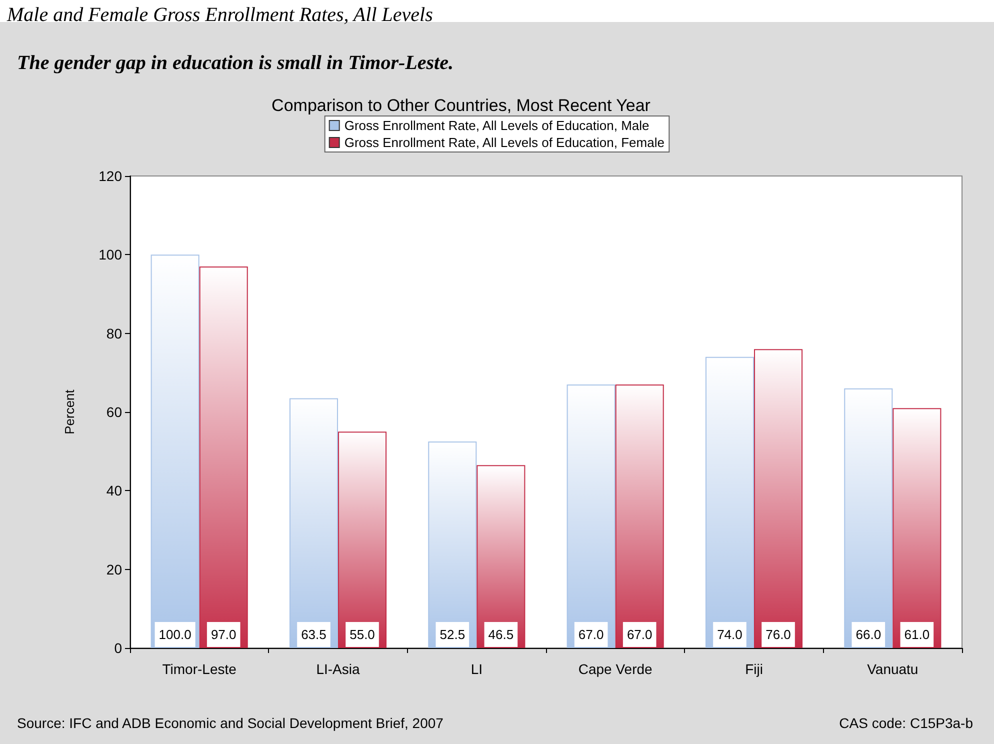 This screenshot has height=744, width=994. Describe the element at coordinates (114, 333) in the screenshot. I see `y-tick-label: 80` at that location.